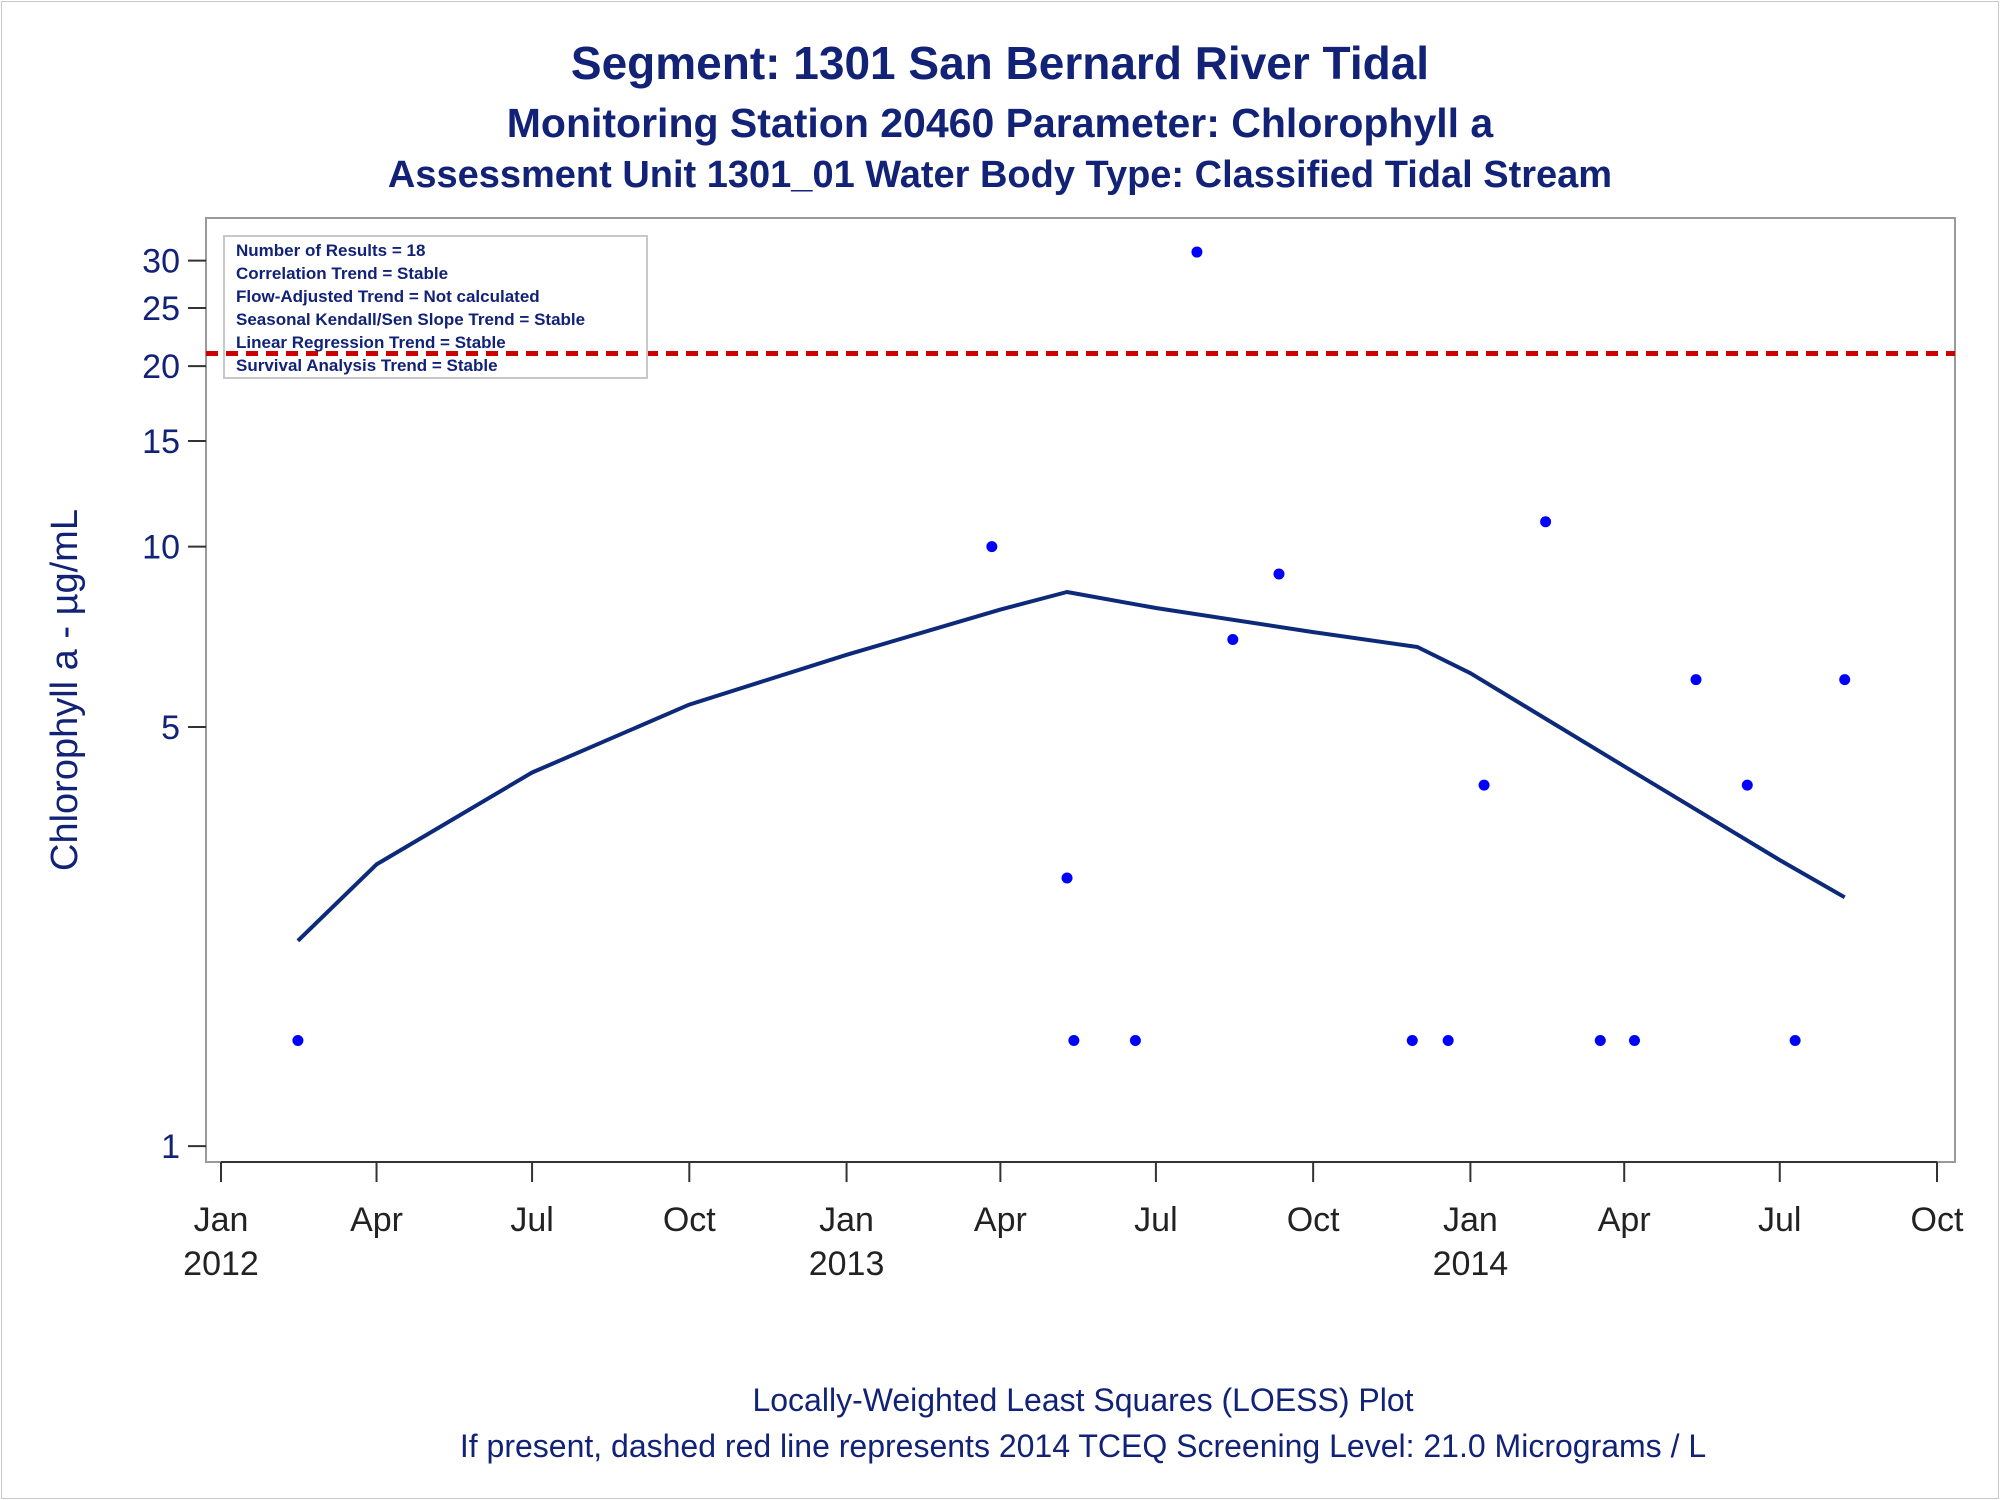 The height and width of the screenshot is (1500, 2000). I want to click on trend-info-line: Linear Regression Trend = Stable, so click(371, 342).